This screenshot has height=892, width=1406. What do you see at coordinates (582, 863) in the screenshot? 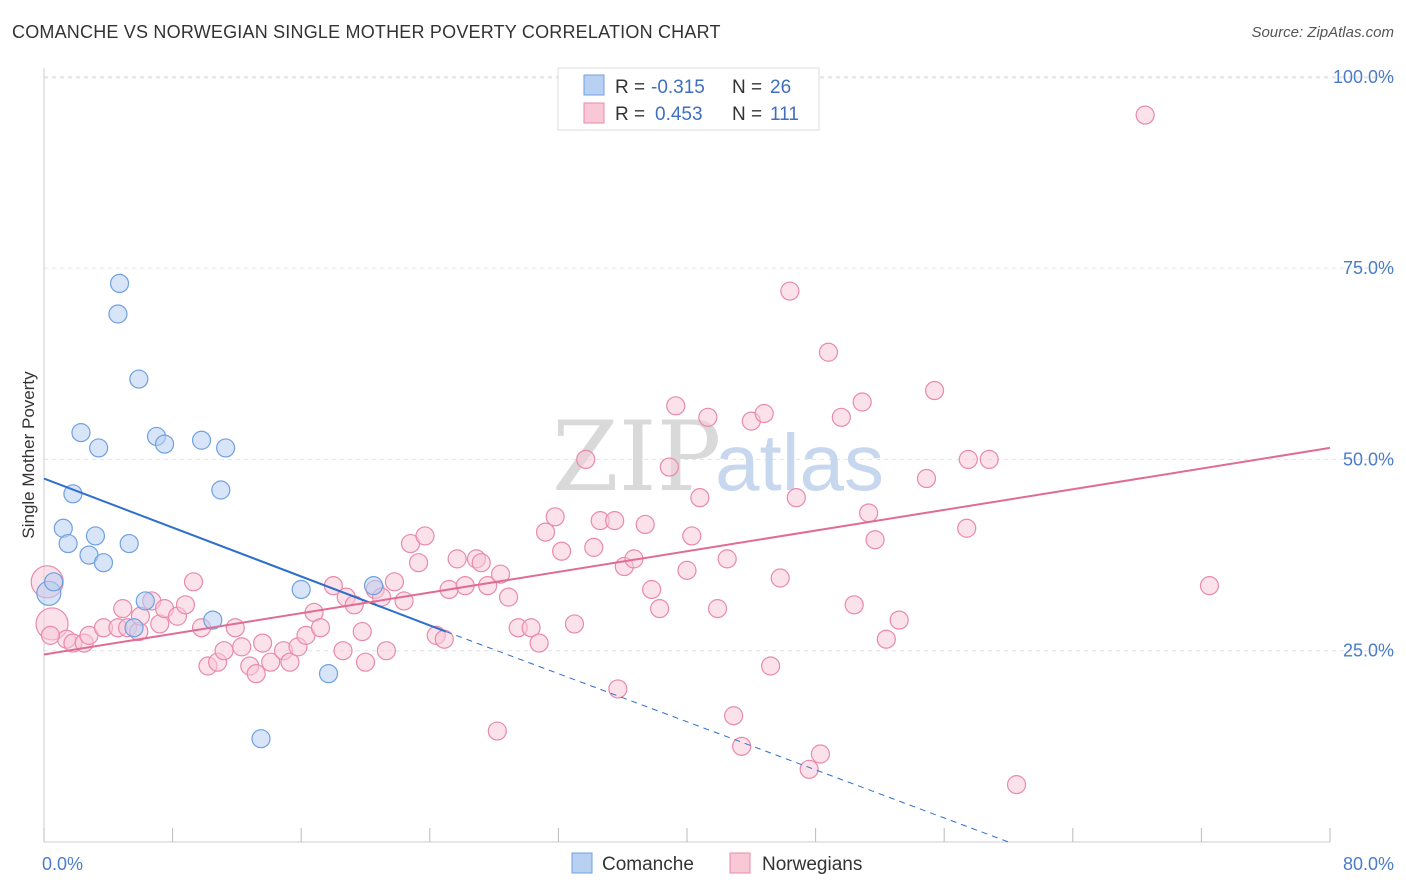
I see `series-legend-swatch-comanche` at bounding box center [582, 863].